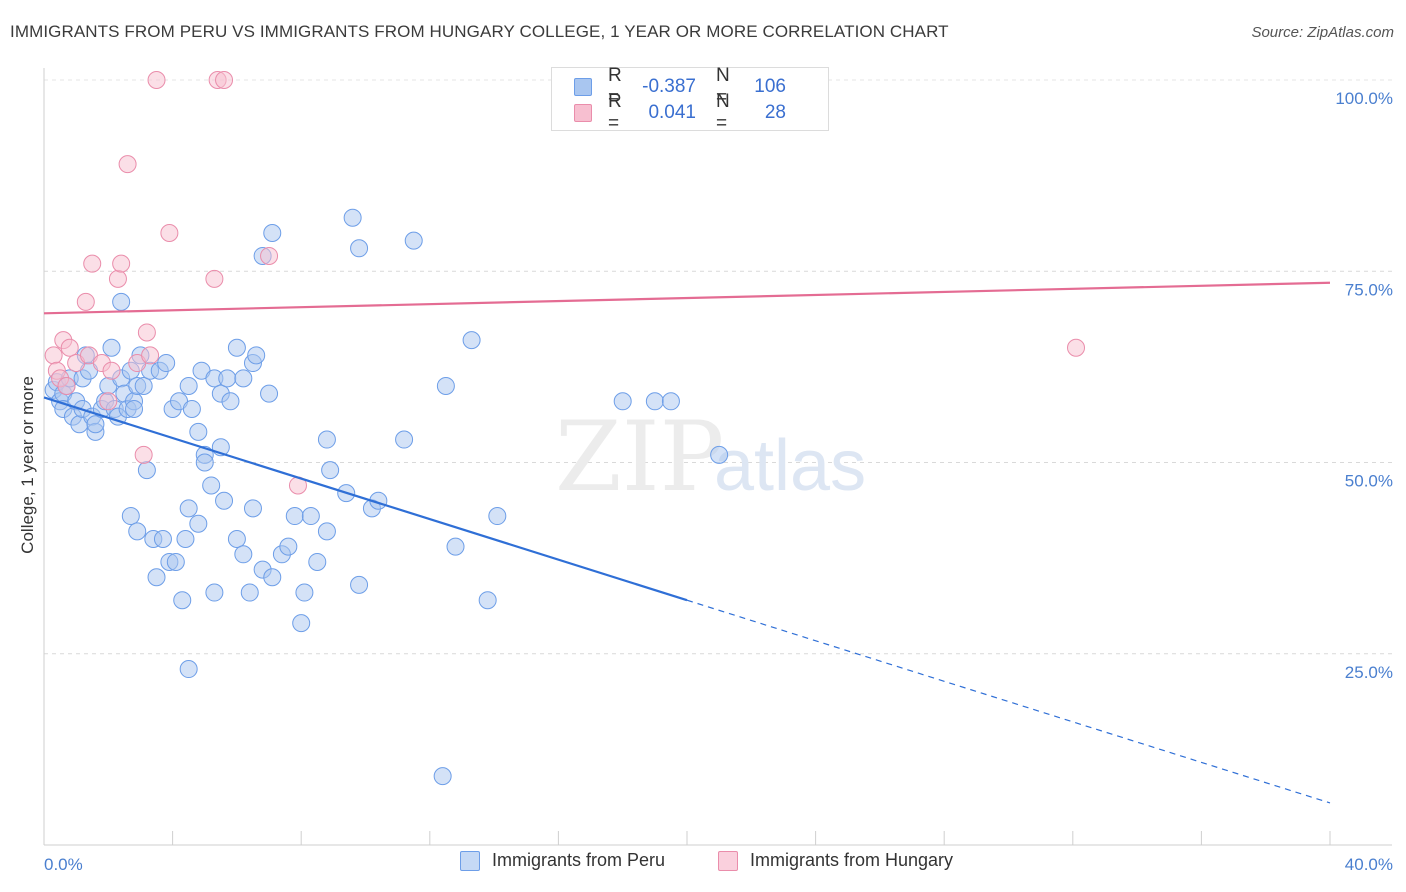 Image resolution: width=1406 pixels, height=892 pixels. I want to click on y-tick-label: 100.0%, so click(1364, 98).